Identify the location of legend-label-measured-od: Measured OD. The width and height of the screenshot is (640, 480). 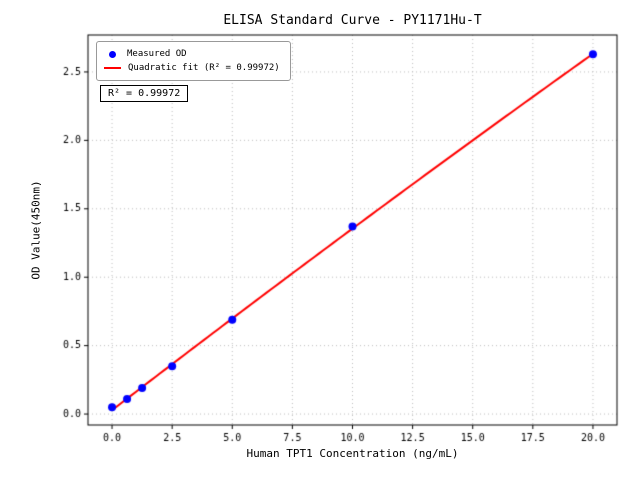
(157, 54).